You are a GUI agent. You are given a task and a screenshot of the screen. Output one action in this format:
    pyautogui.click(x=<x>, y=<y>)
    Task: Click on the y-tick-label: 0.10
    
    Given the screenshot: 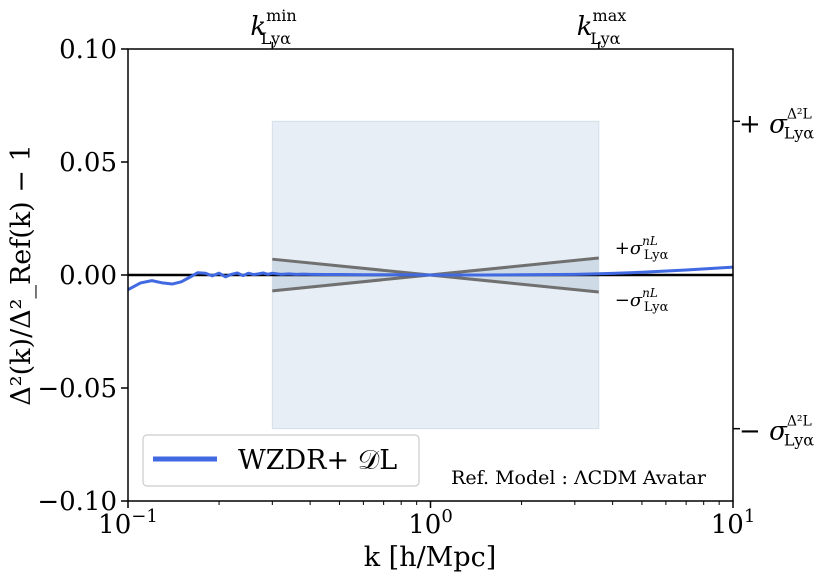 What is the action you would take?
    pyautogui.click(x=88, y=50)
    